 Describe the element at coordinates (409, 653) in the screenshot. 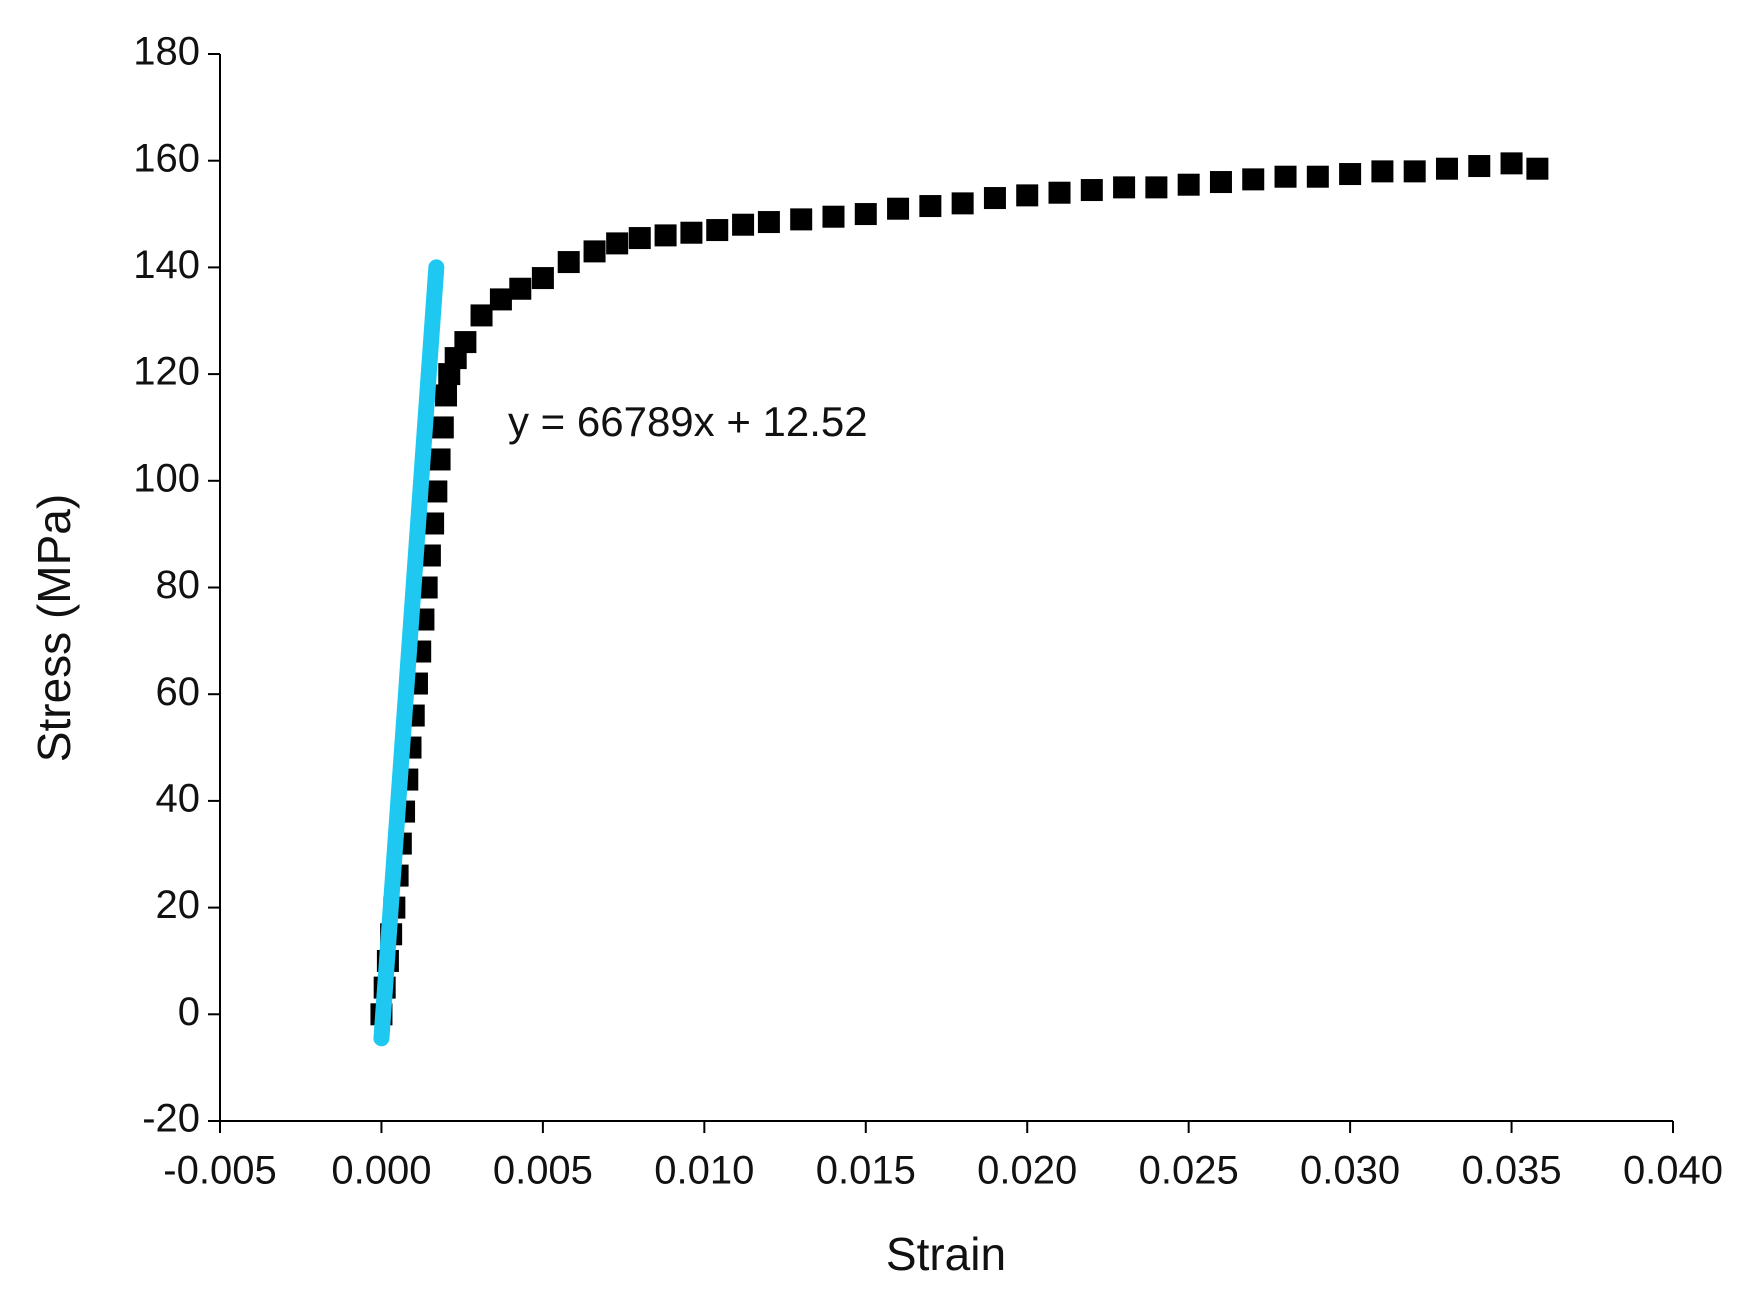

I see `fit-line` at that location.